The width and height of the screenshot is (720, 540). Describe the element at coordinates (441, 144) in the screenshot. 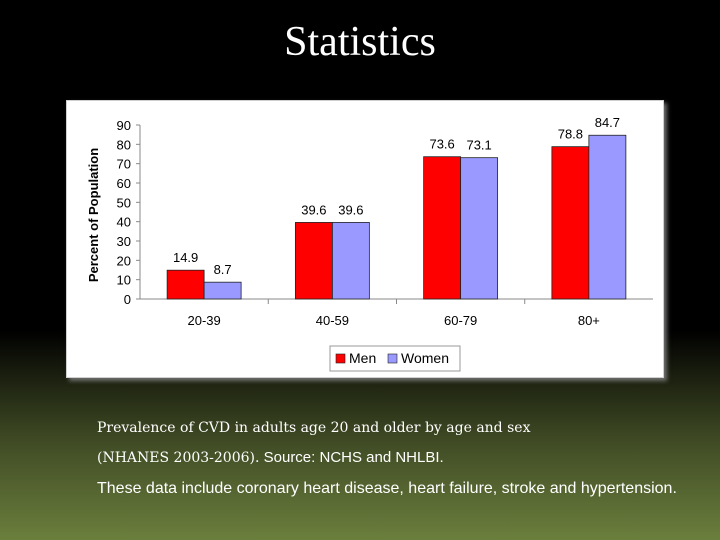

I see `data-label-men: 73.6` at that location.